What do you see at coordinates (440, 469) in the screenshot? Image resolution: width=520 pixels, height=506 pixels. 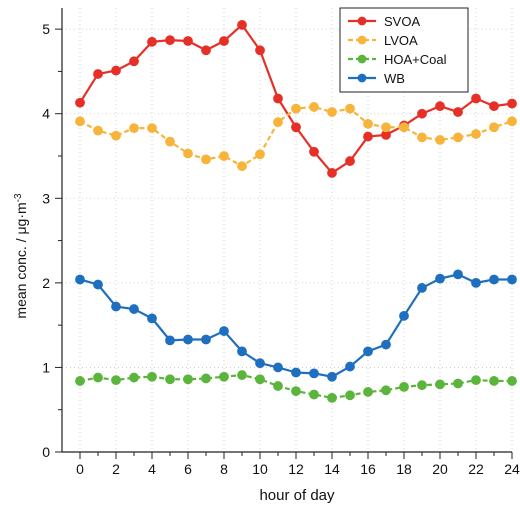 I see `x-tick-label: 20` at bounding box center [440, 469].